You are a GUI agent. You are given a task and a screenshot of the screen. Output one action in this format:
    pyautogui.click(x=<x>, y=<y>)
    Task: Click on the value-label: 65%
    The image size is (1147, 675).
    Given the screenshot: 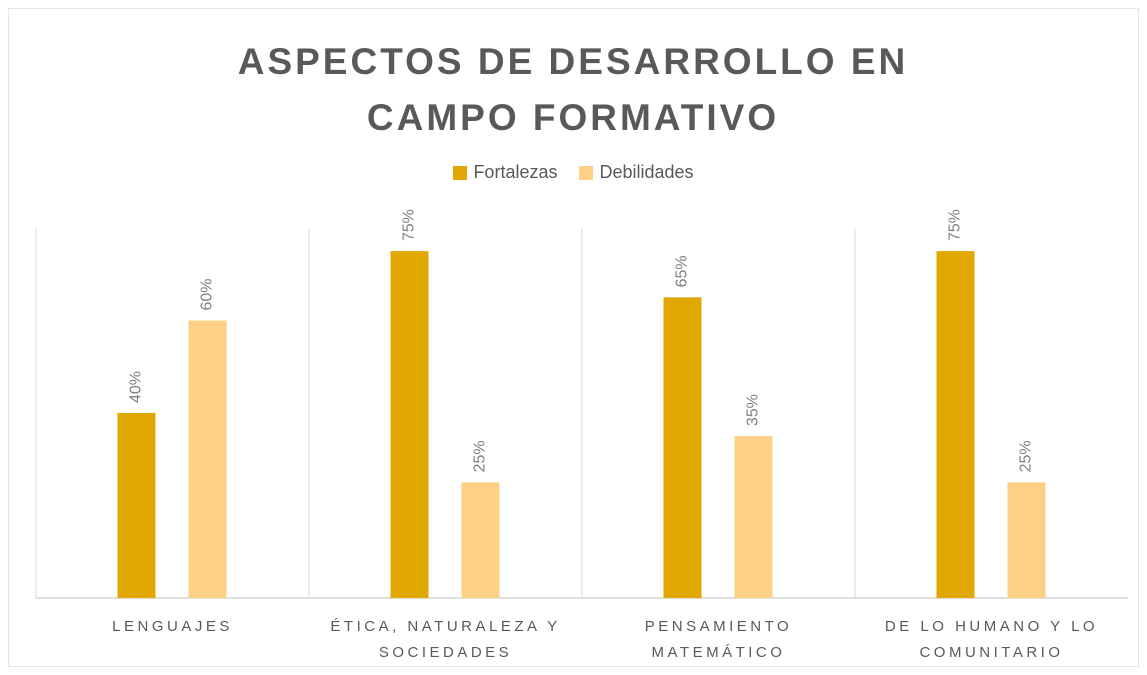 What is the action you would take?
    pyautogui.click(x=682, y=271)
    